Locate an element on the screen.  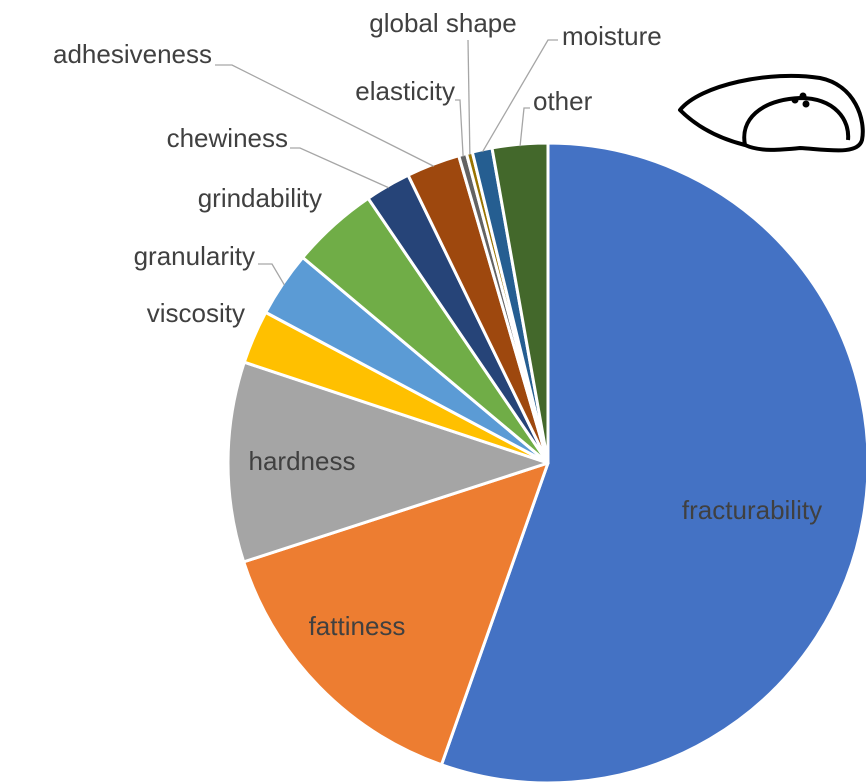
pie-slice is located at coordinates (388, 462).